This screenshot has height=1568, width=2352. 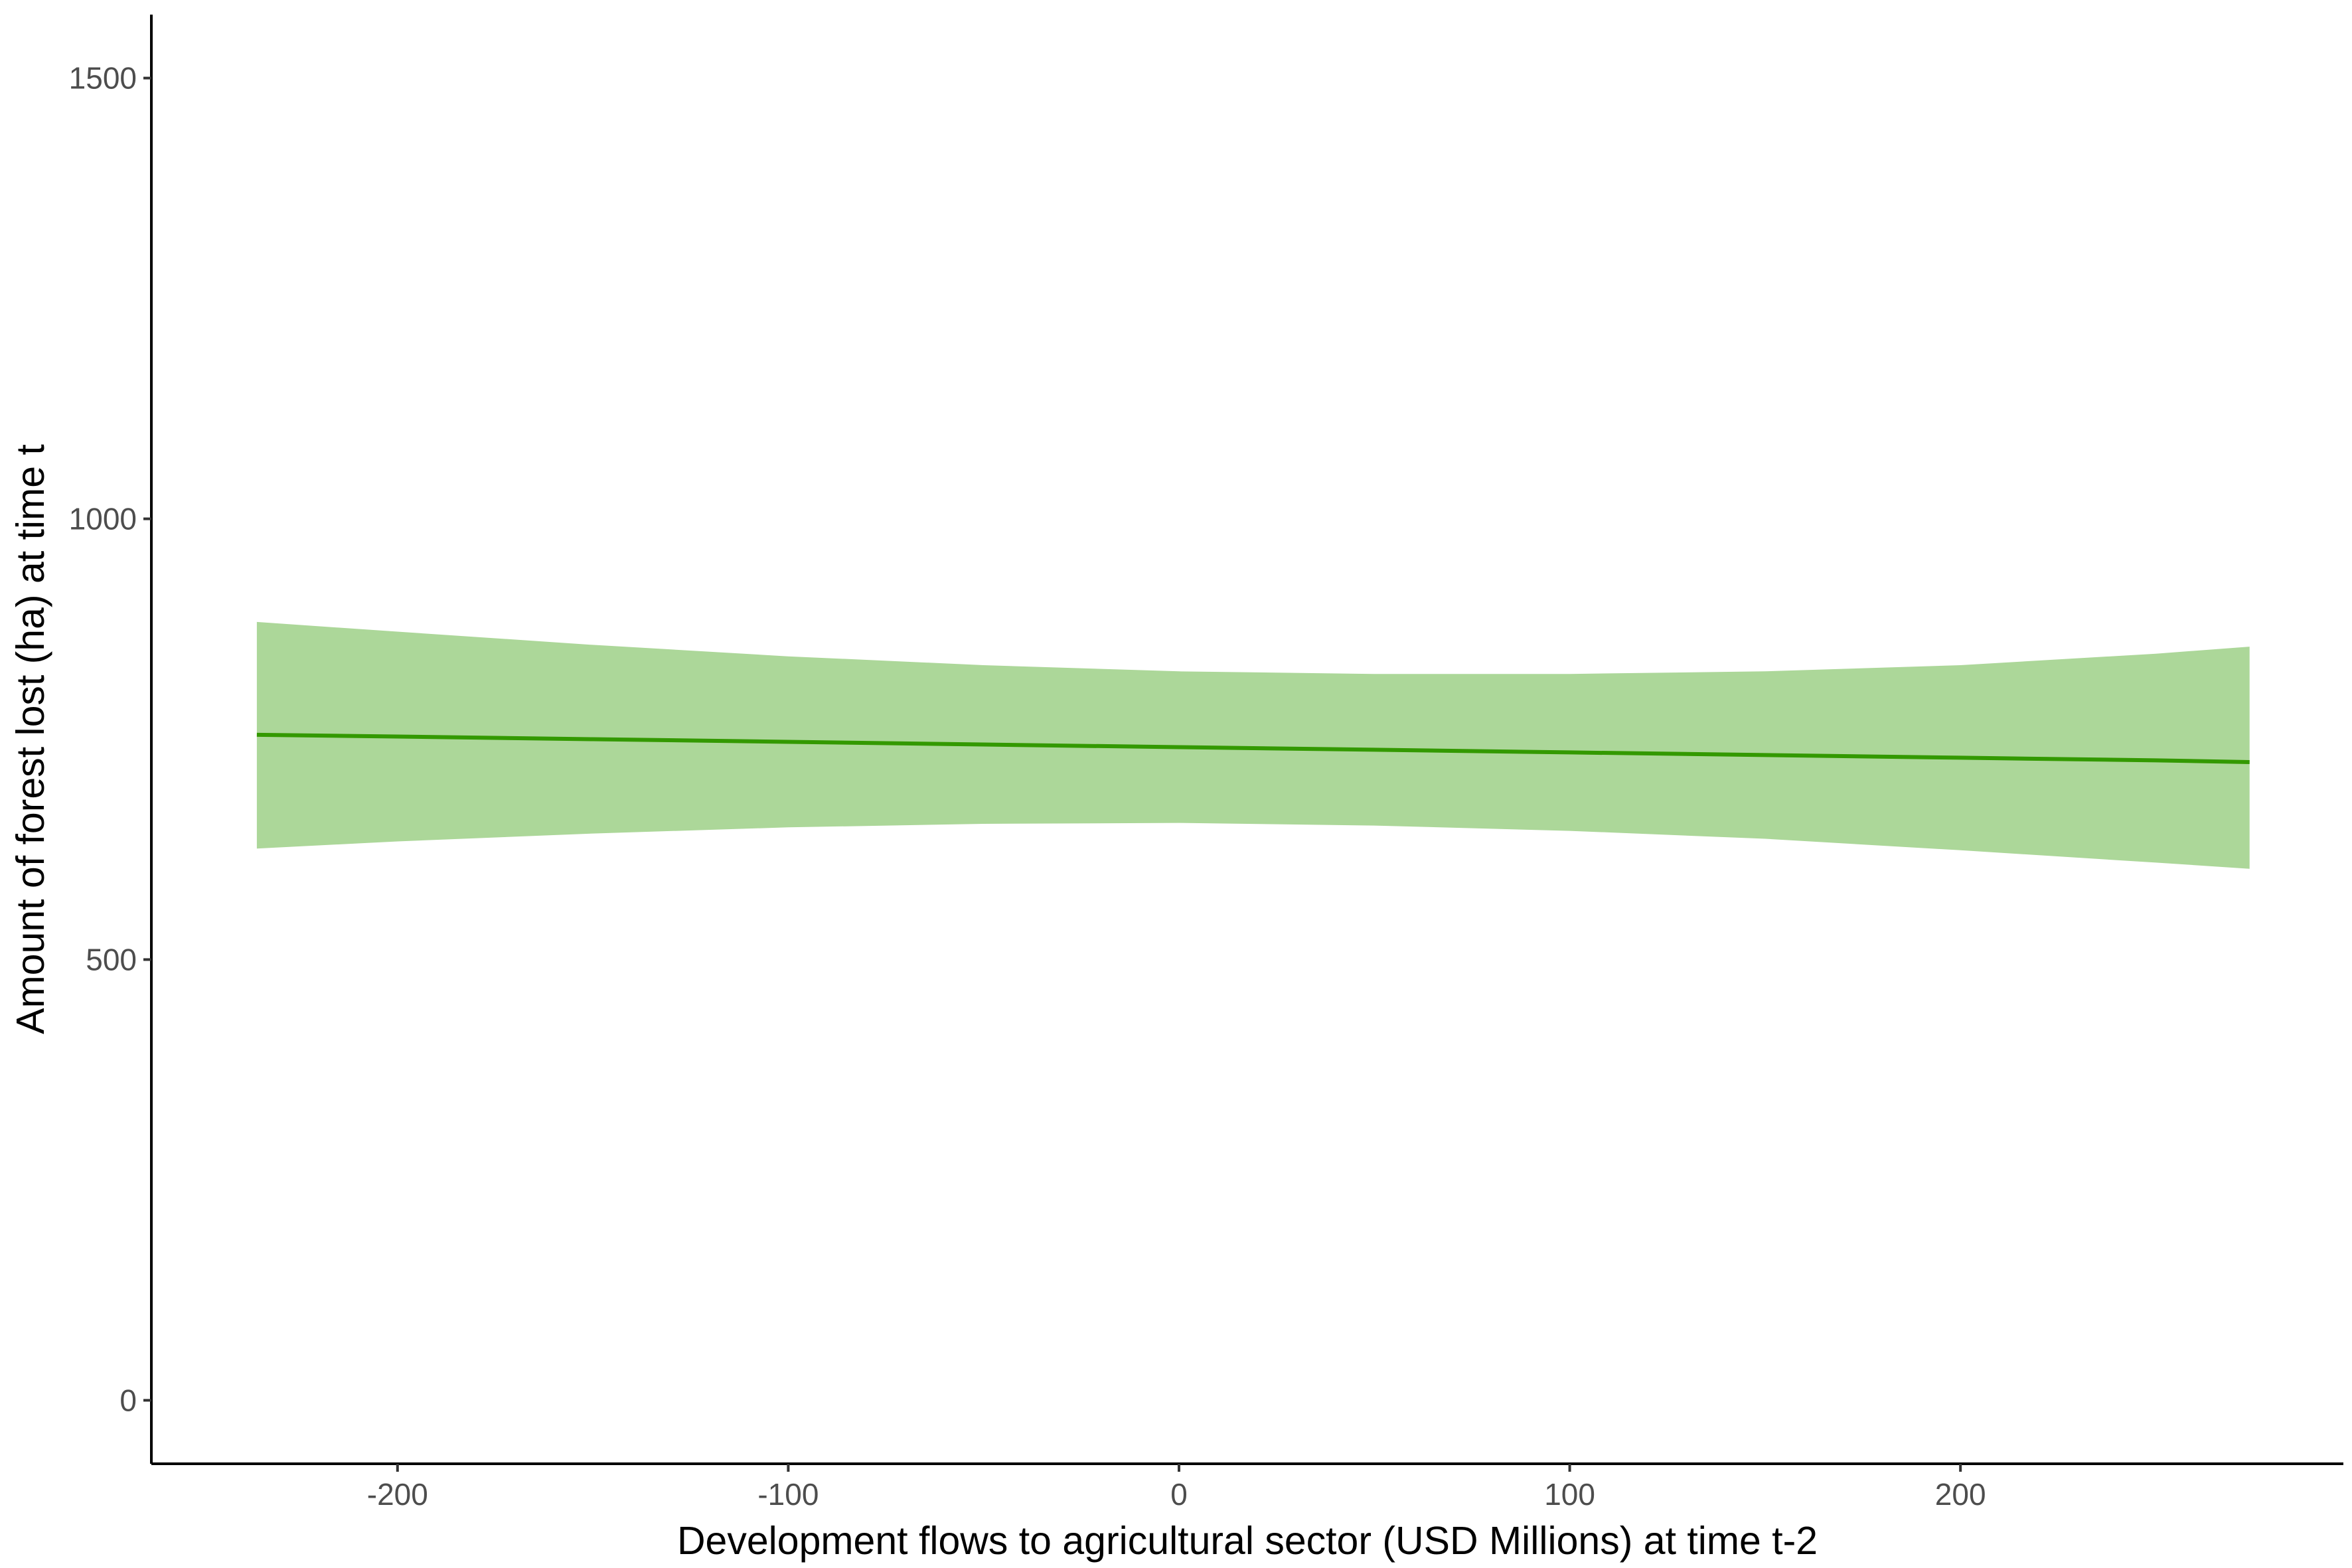 I want to click on y-axis-ticks: 0 500 1000 1500, so click(x=110, y=739).